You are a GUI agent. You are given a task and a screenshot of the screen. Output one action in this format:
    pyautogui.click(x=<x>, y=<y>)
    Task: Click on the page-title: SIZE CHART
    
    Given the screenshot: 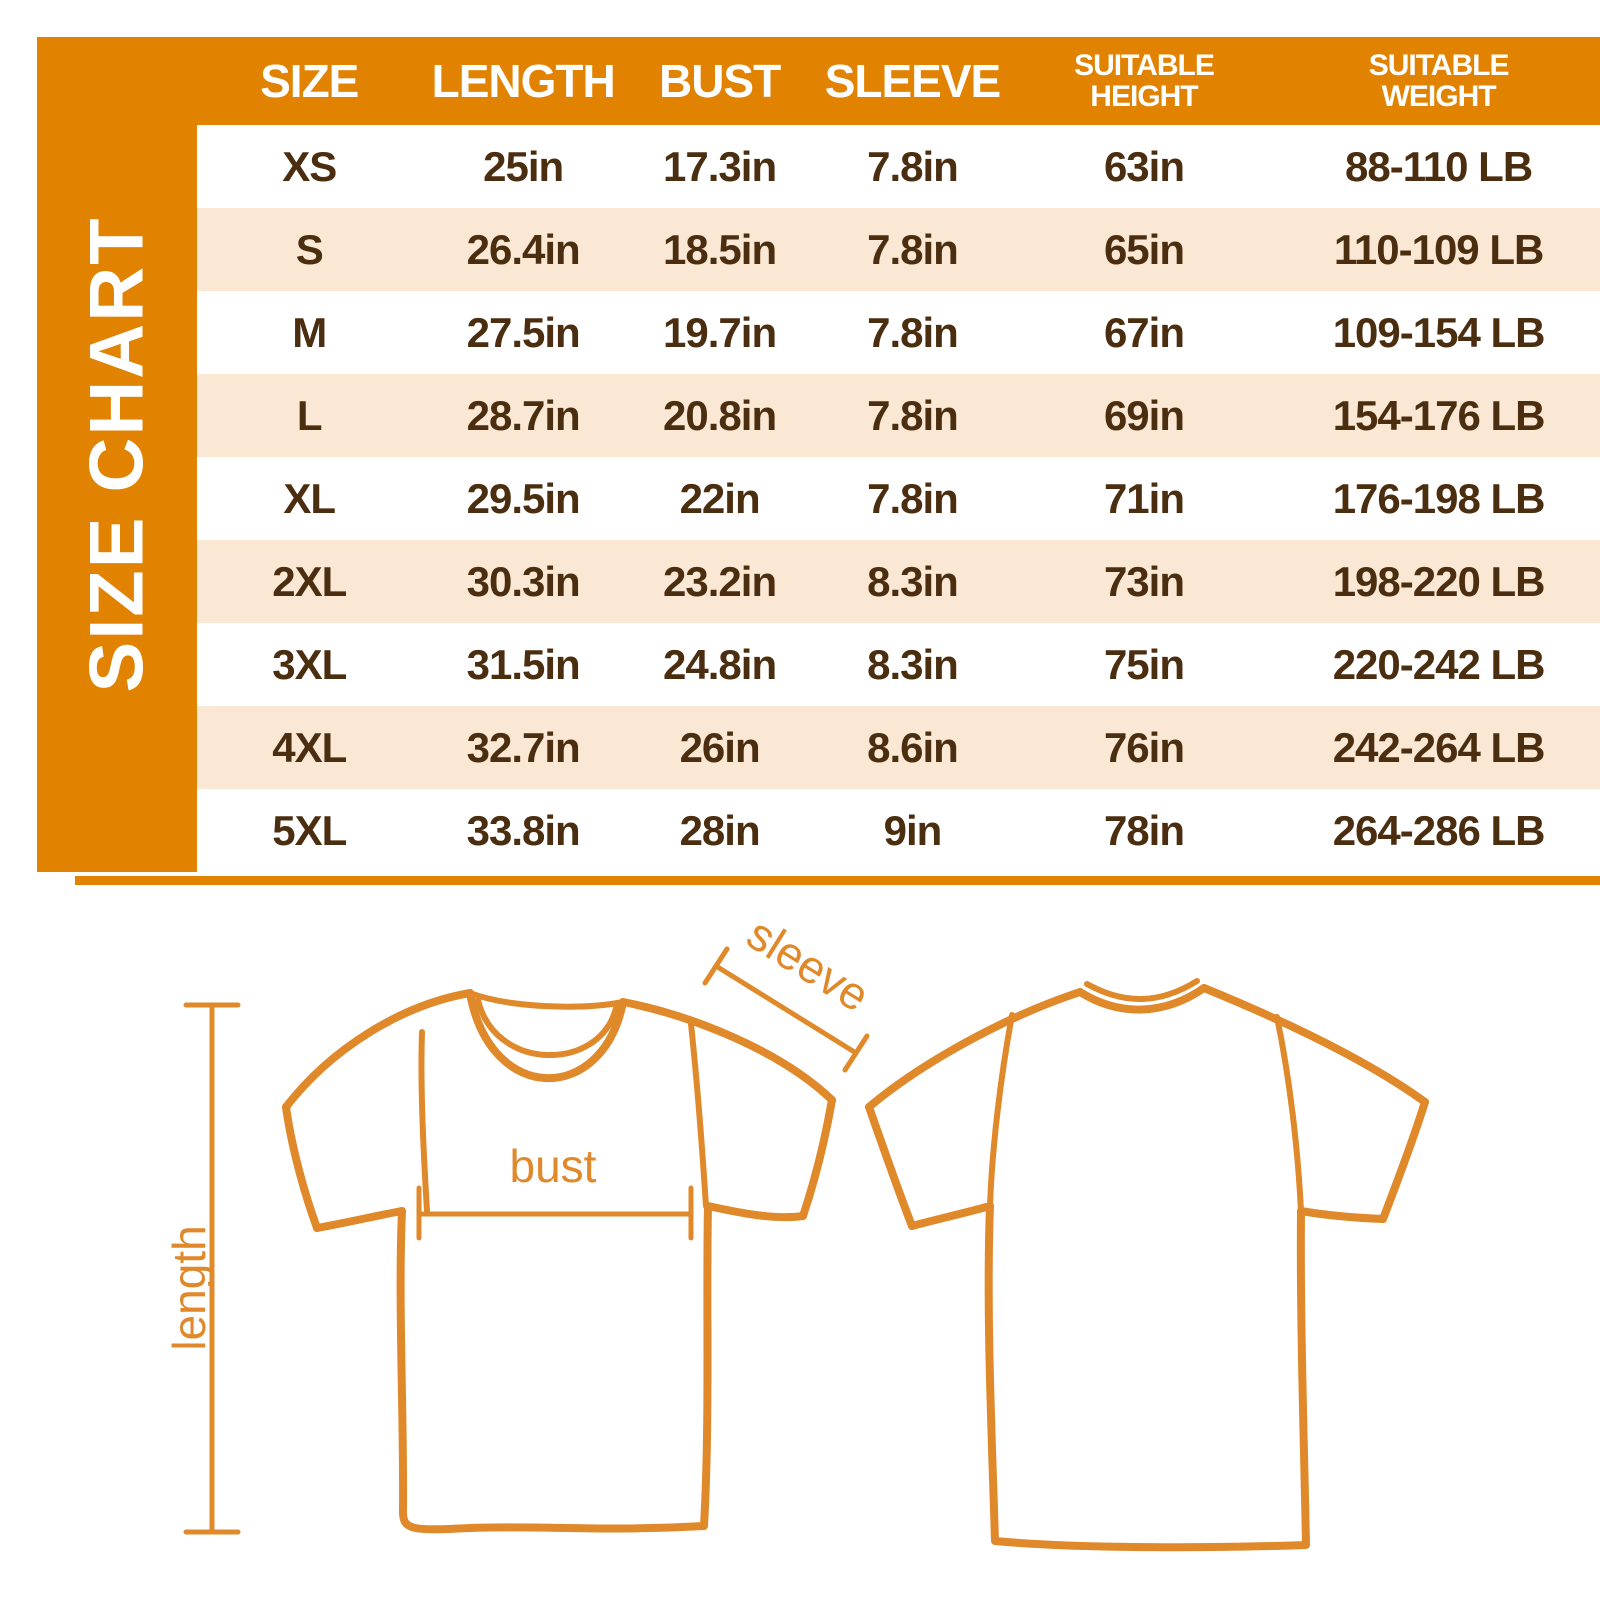 What is the action you would take?
    pyautogui.click(x=117, y=454)
    